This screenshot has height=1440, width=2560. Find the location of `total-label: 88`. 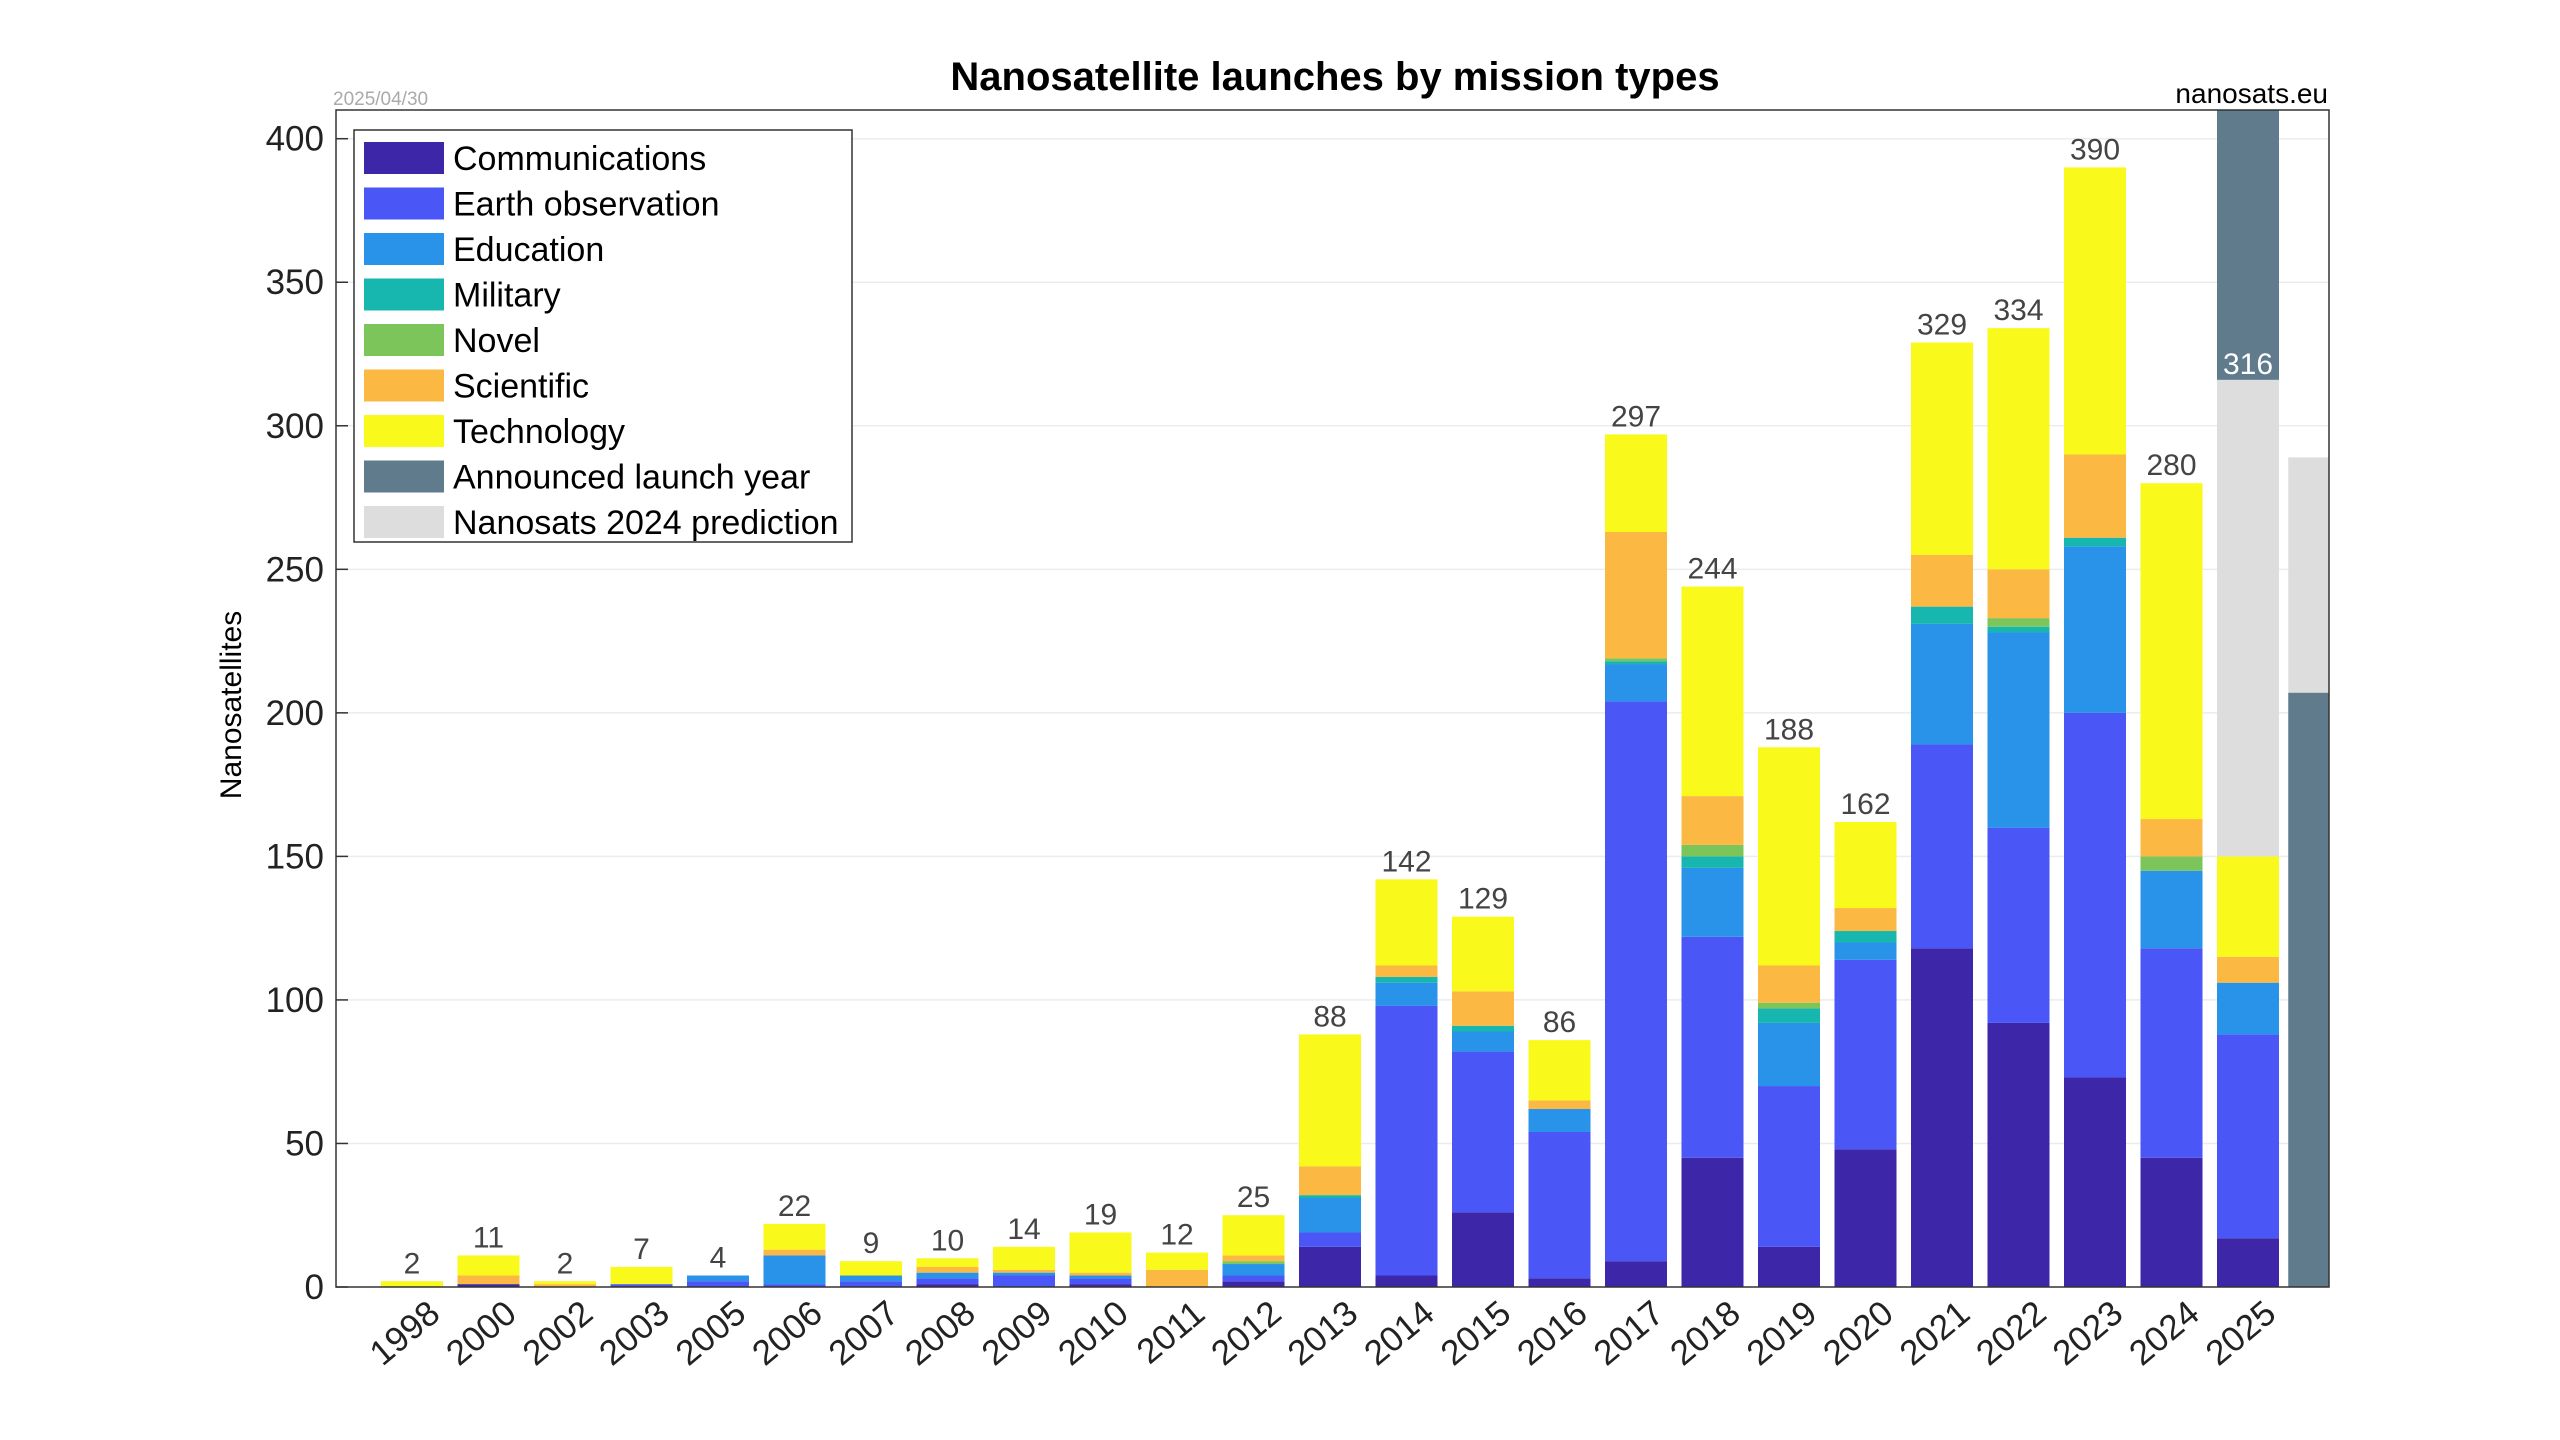

total-label: 88 is located at coordinates (1329, 1016).